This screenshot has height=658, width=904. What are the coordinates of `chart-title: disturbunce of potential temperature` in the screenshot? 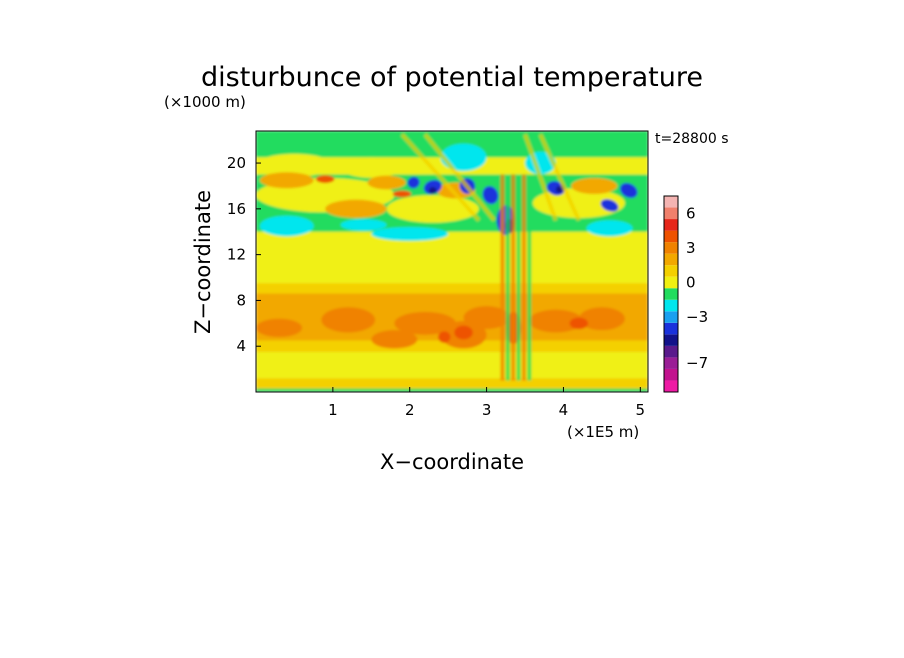 It's located at (452, 77).